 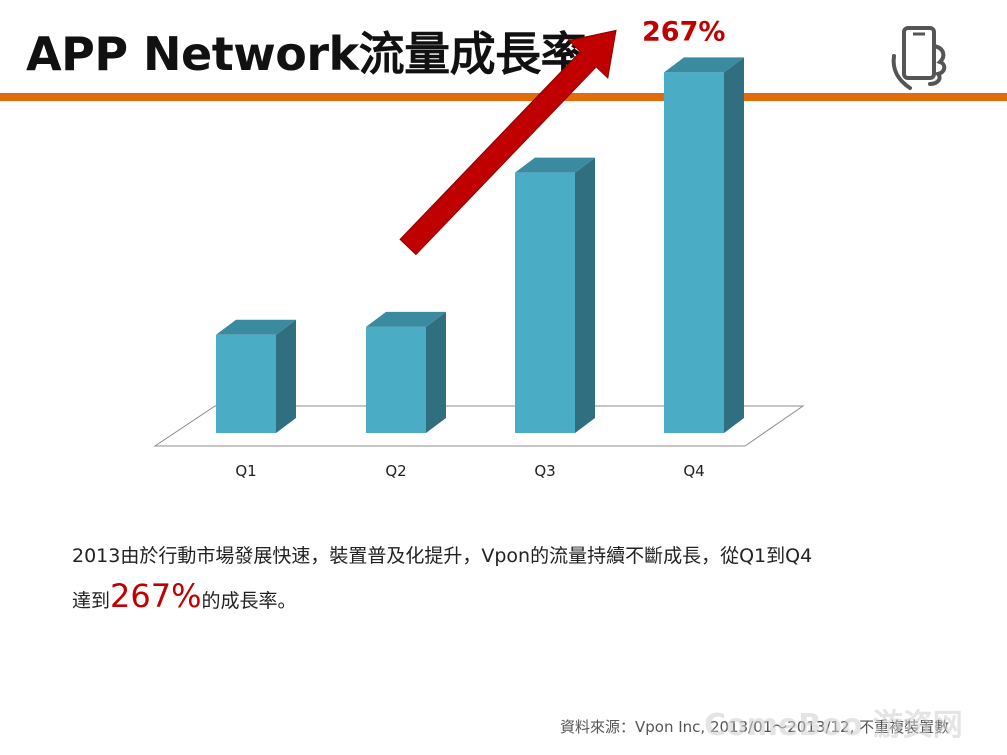 What do you see at coordinates (683, 31) in the screenshot?
I see `growth-annotation-label: 267%` at bounding box center [683, 31].